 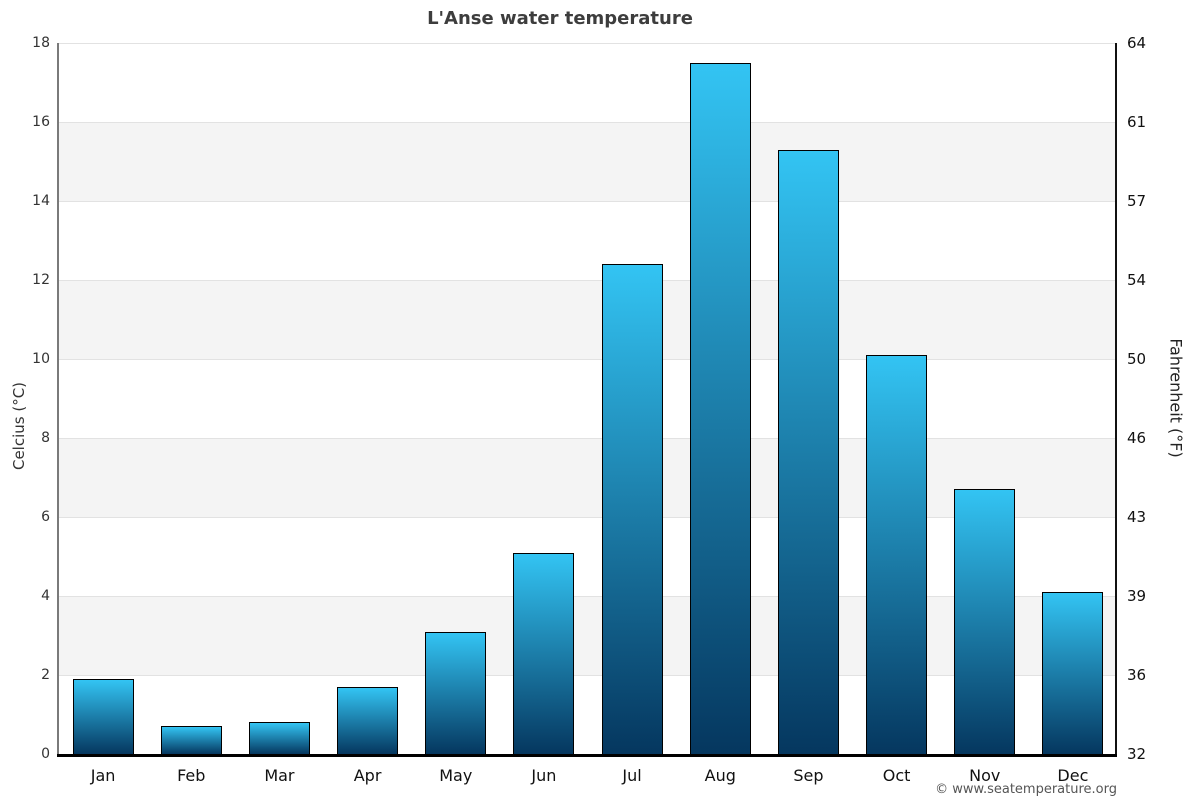 What do you see at coordinates (1026, 789) in the screenshot?
I see `copyright-text: © www.seatemperature.org` at bounding box center [1026, 789].